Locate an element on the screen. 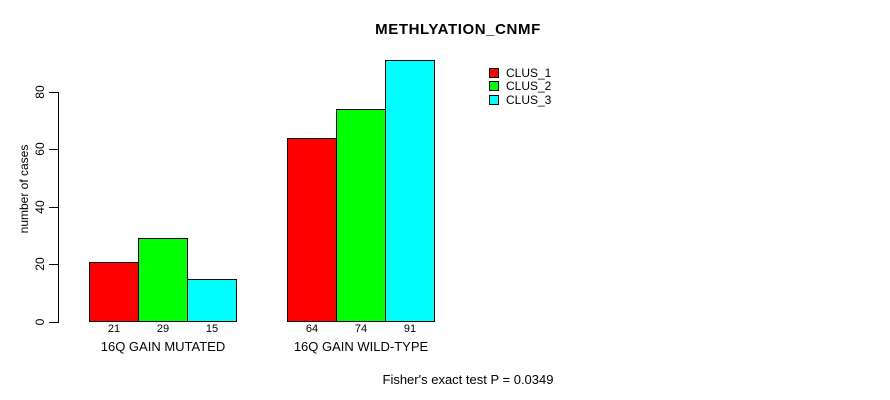 The width and height of the screenshot is (890, 400). legend-label: CLUS_1 is located at coordinates (529, 73).